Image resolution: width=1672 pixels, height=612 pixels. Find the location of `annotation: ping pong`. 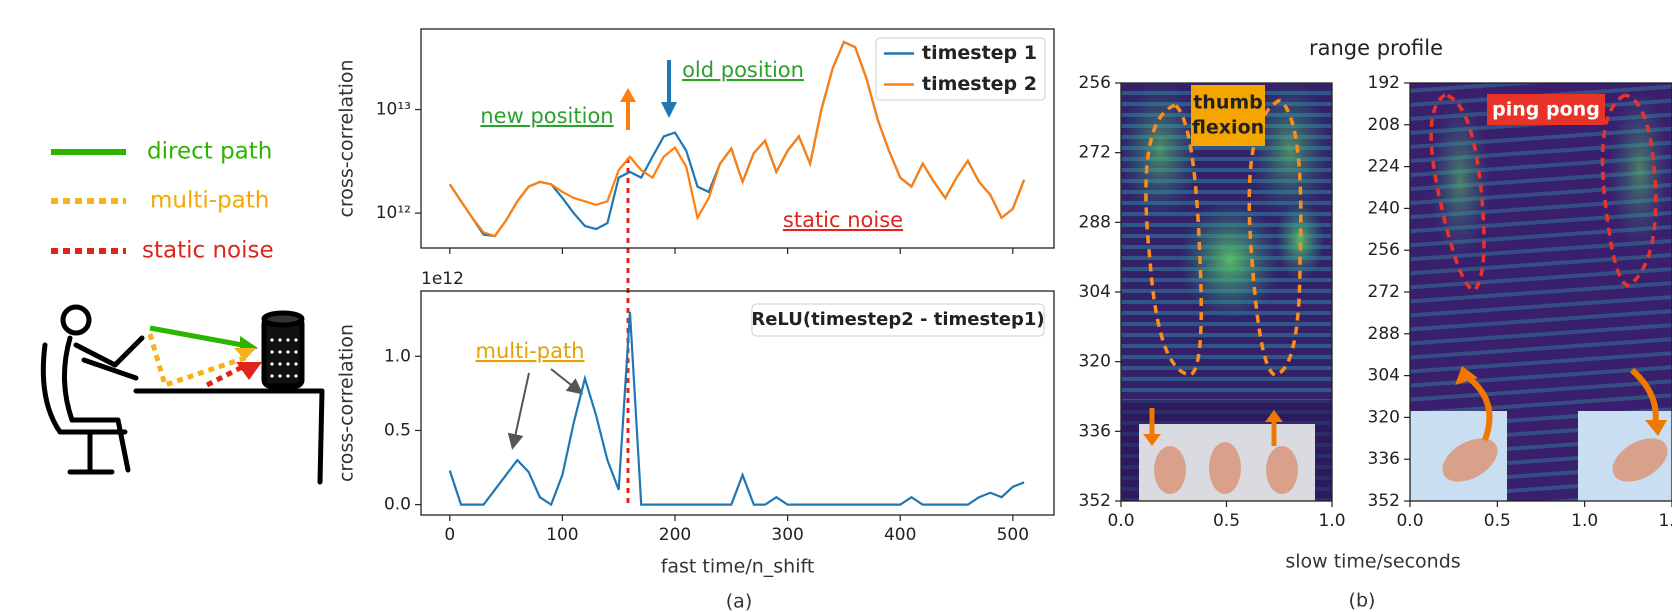

annotation: ping pong is located at coordinates (1546, 110).